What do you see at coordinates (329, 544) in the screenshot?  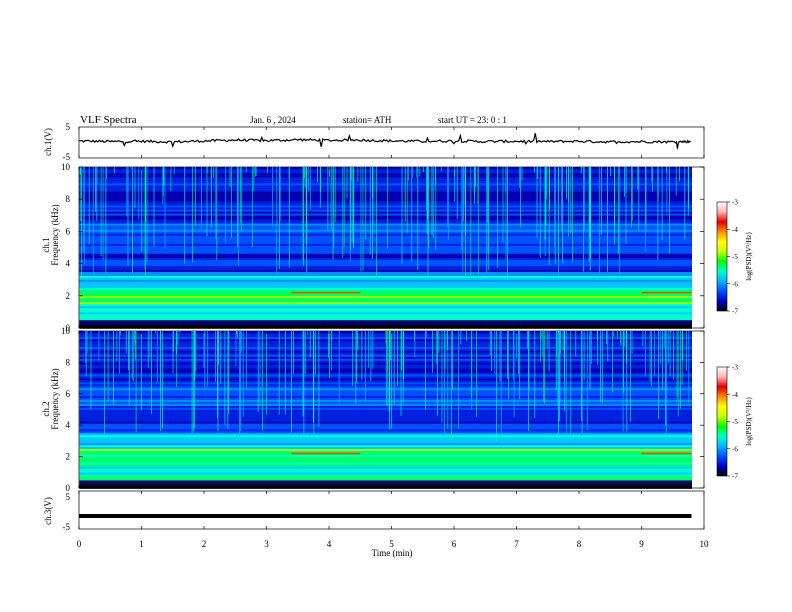 I see `x-tick-label: 4` at bounding box center [329, 544].